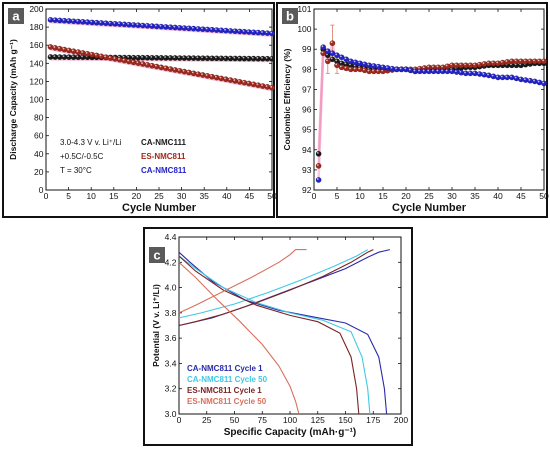 This screenshot has width=550, height=449. What do you see at coordinates (156, 255) in the screenshot?
I see `panel-label: c` at bounding box center [156, 255].